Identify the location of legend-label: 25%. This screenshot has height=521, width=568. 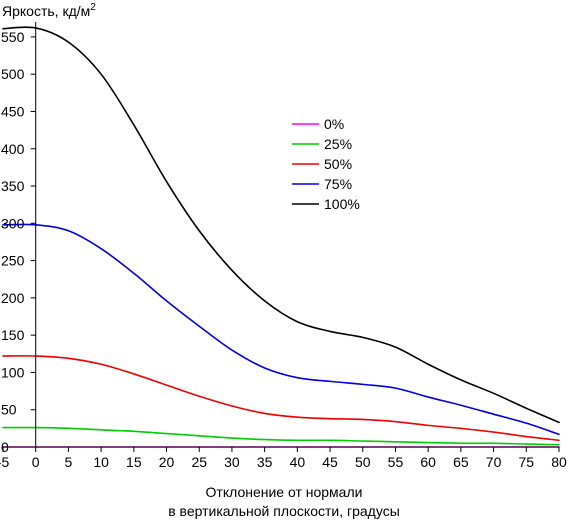
(338, 144).